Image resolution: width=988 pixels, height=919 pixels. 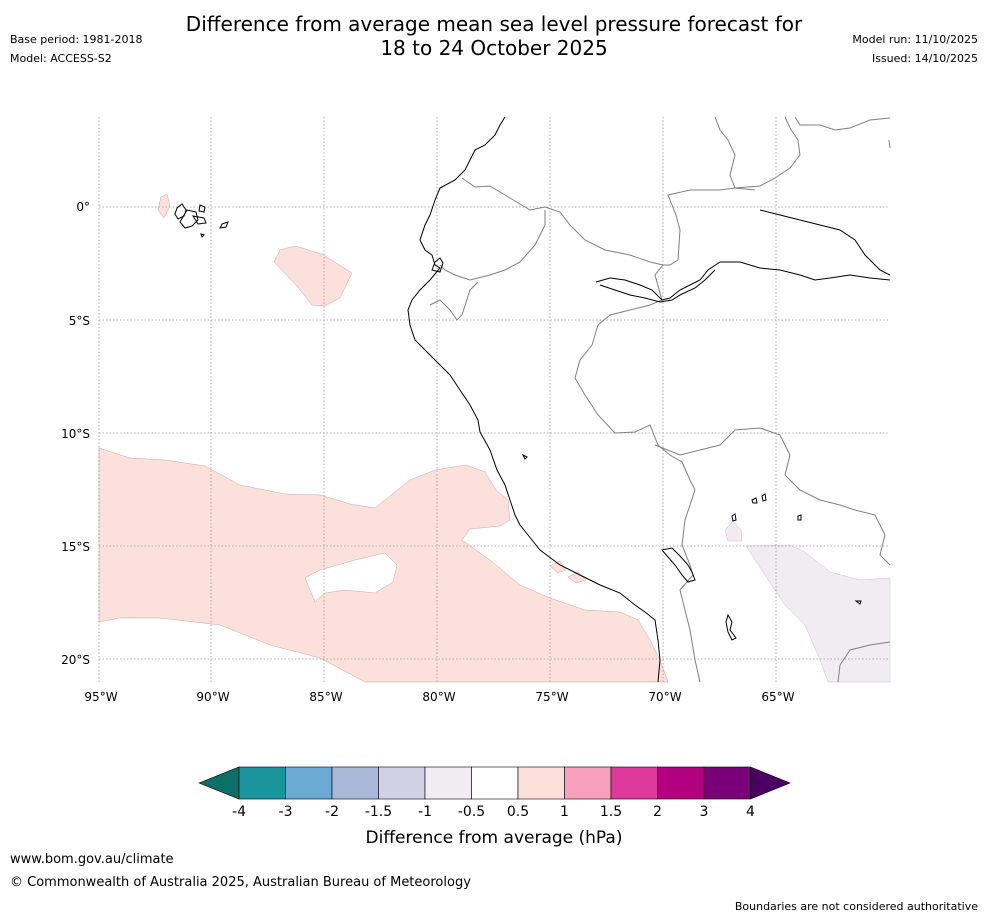 What do you see at coordinates (915, 39) in the screenshot?
I see `model-run: Model run: 11/10/2025` at bounding box center [915, 39].